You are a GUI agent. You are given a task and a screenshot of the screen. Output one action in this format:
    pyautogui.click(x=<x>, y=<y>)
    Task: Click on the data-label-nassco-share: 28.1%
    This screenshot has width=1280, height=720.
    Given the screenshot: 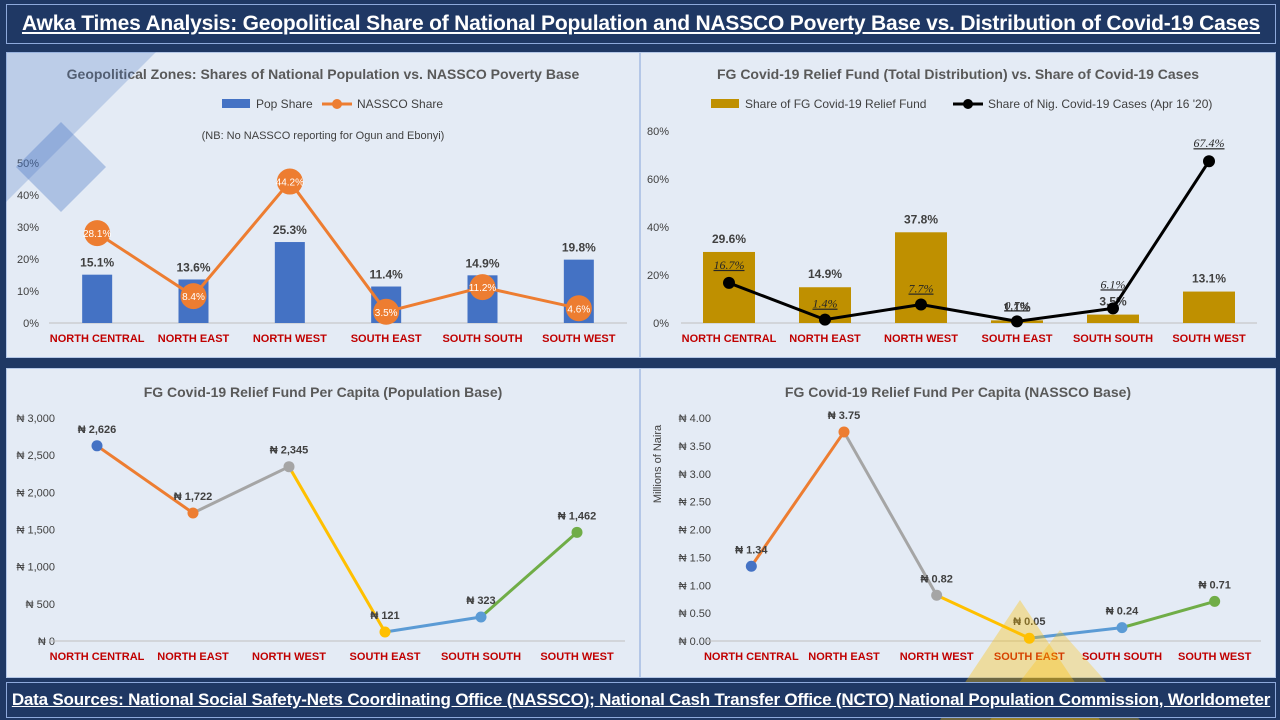 What is the action you would take?
    pyautogui.click(x=97, y=234)
    